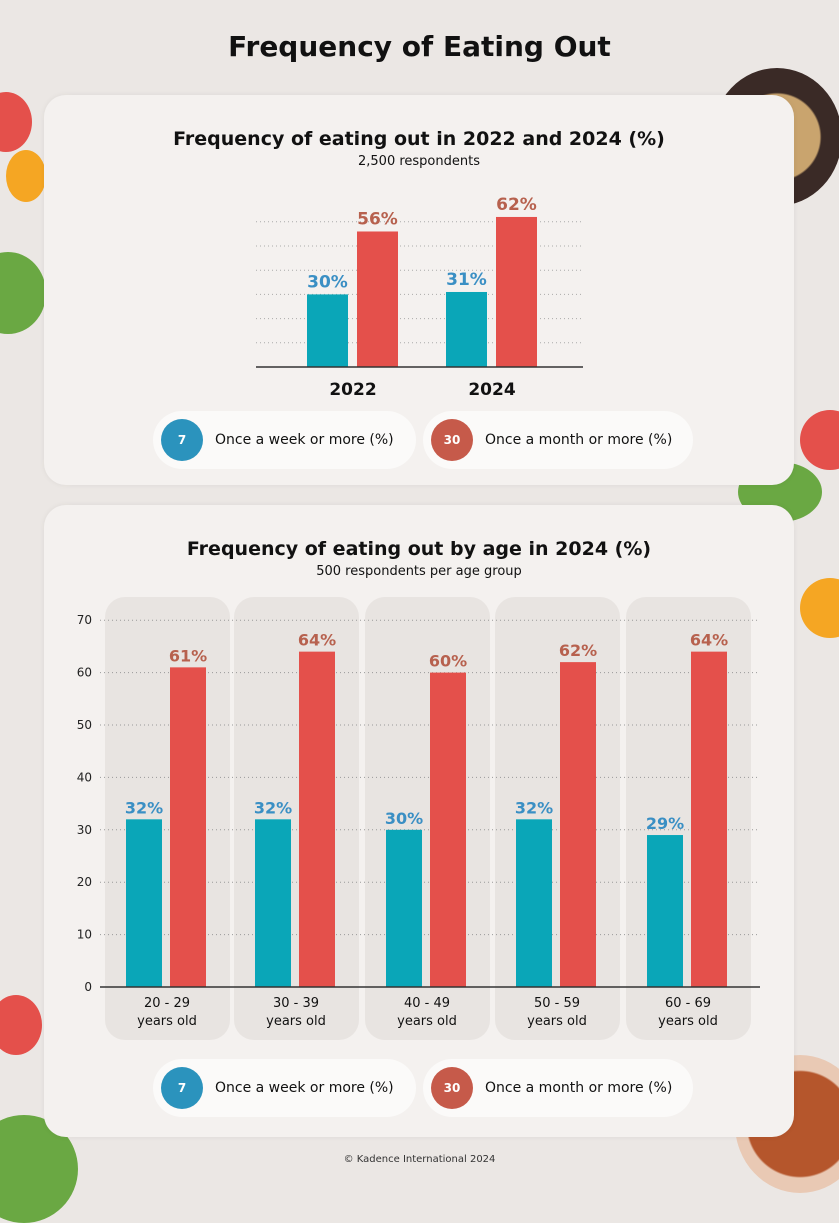 The width and height of the screenshot is (839, 1223). I want to click on x-tick-label: 50 - 59, so click(557, 1003).